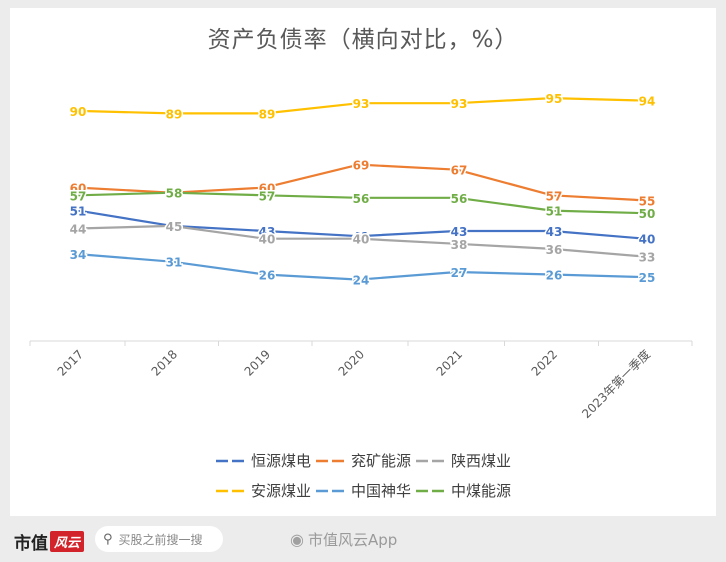 This screenshot has height=562, width=726. What do you see at coordinates (174, 114) in the screenshot?
I see `data-label-3-1: 89` at bounding box center [174, 114].